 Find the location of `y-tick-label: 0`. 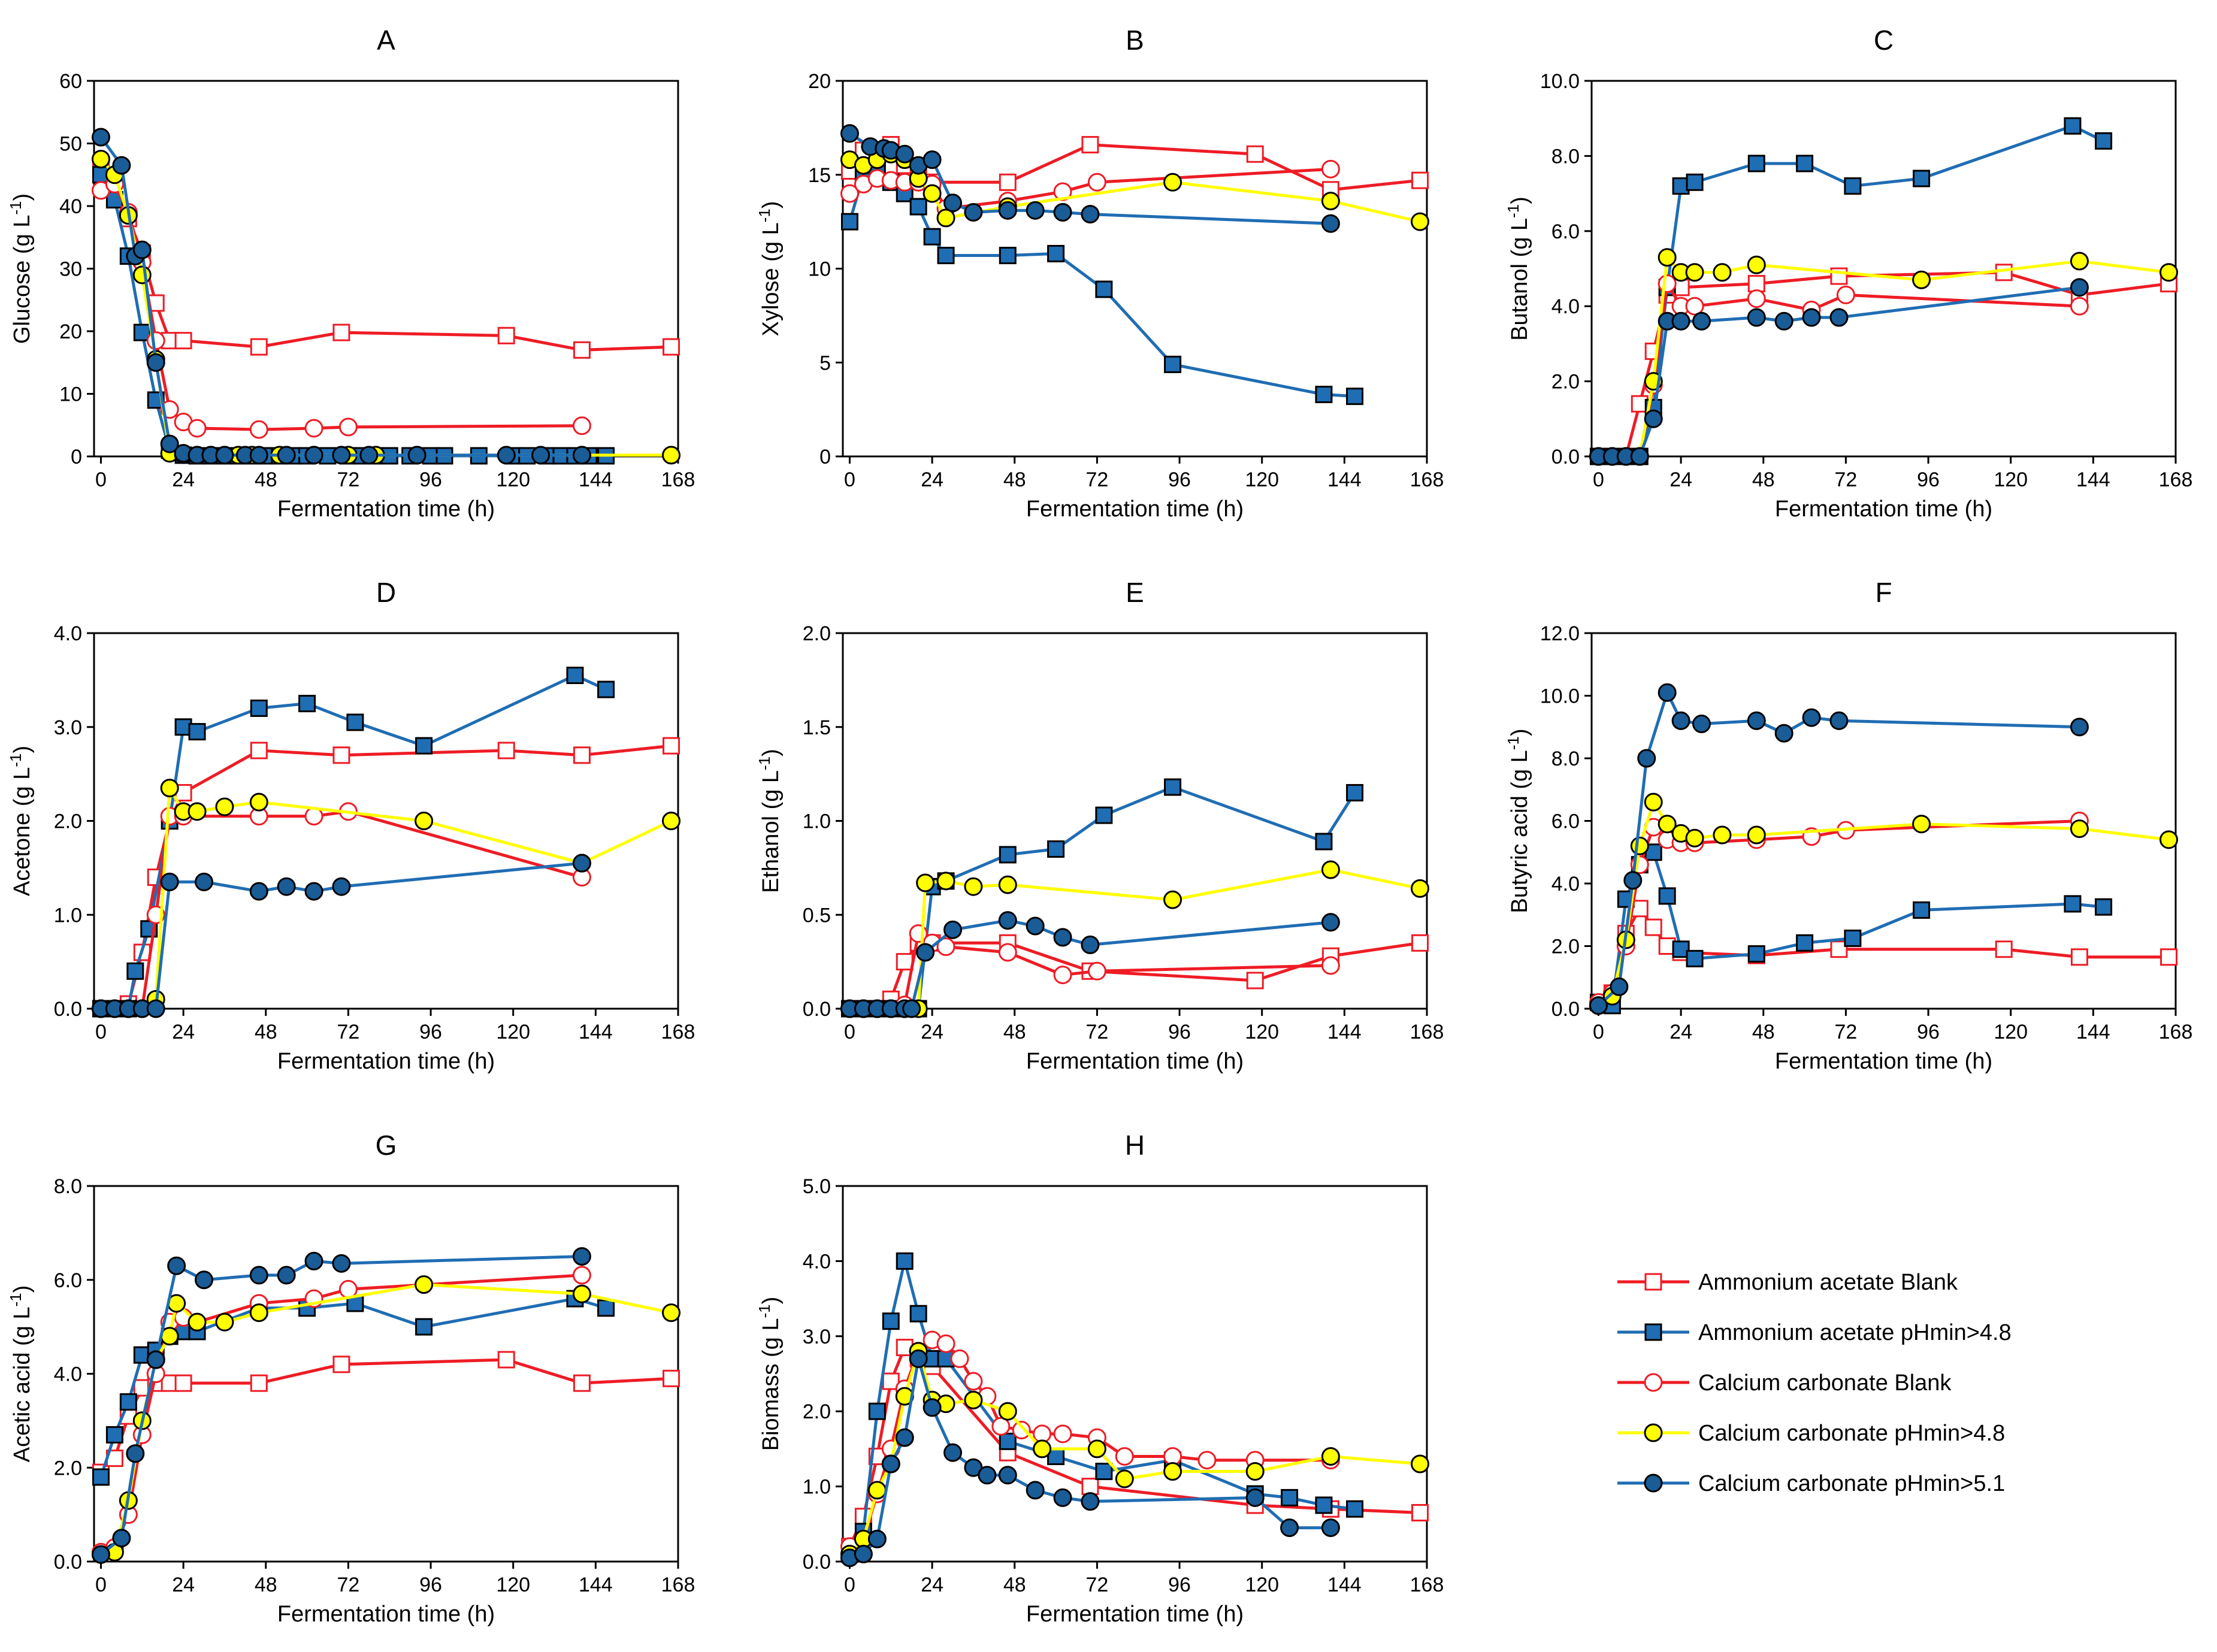

y-tick-label: 0 is located at coordinates (76, 457).